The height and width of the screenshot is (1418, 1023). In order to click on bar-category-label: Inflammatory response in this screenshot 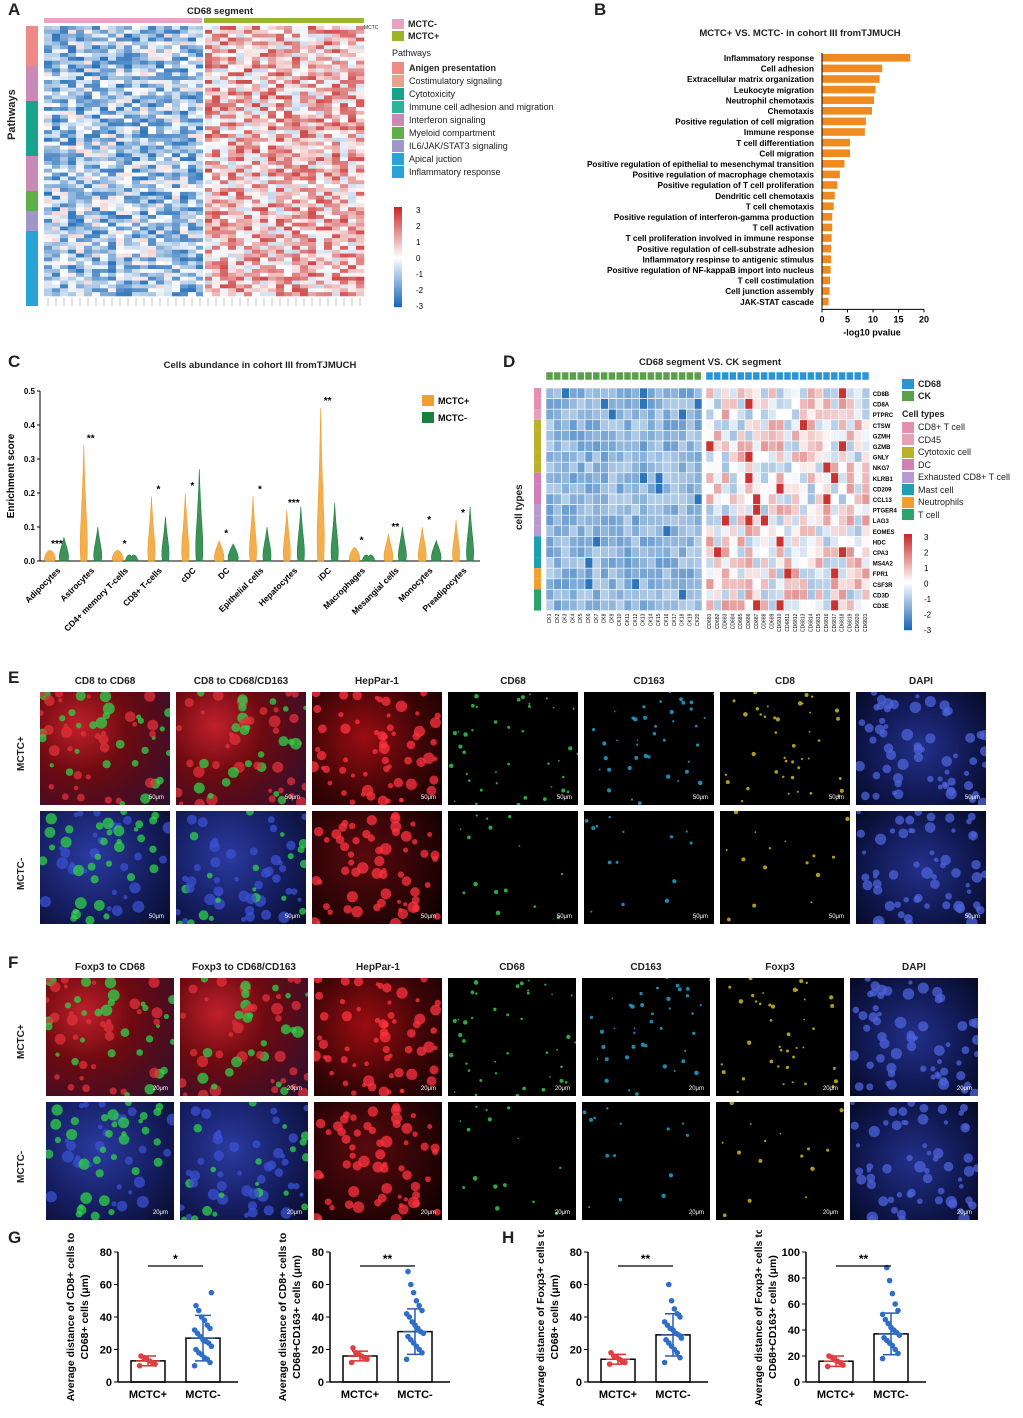, I will do `click(769, 58)`.